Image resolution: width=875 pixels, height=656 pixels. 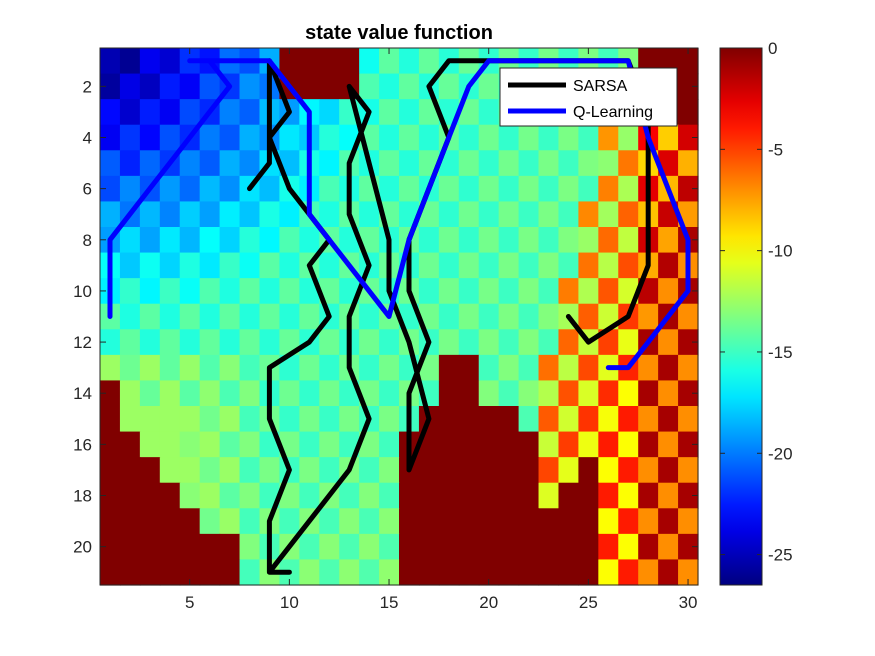 What do you see at coordinates (772, 48) in the screenshot?
I see `colorbar-tick-label: 0` at bounding box center [772, 48].